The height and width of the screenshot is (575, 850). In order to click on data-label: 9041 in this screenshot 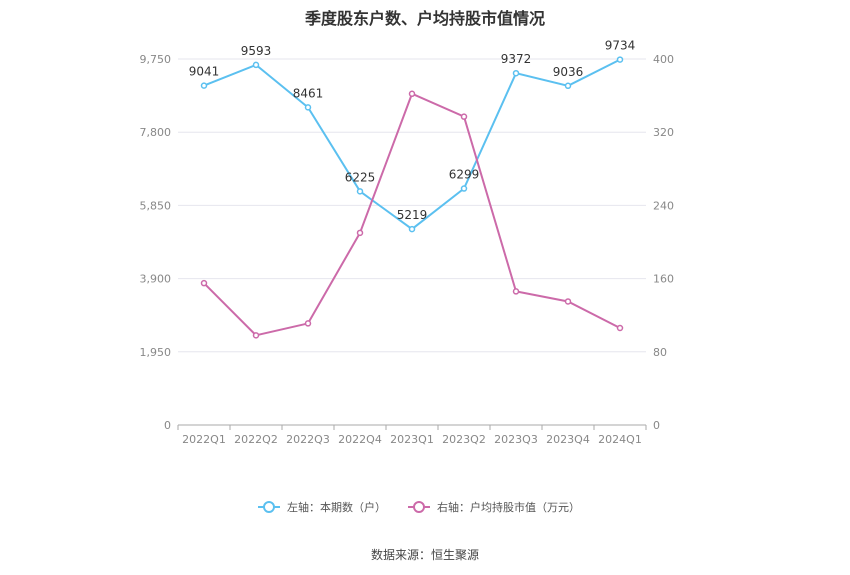, I will do `click(204, 72)`.